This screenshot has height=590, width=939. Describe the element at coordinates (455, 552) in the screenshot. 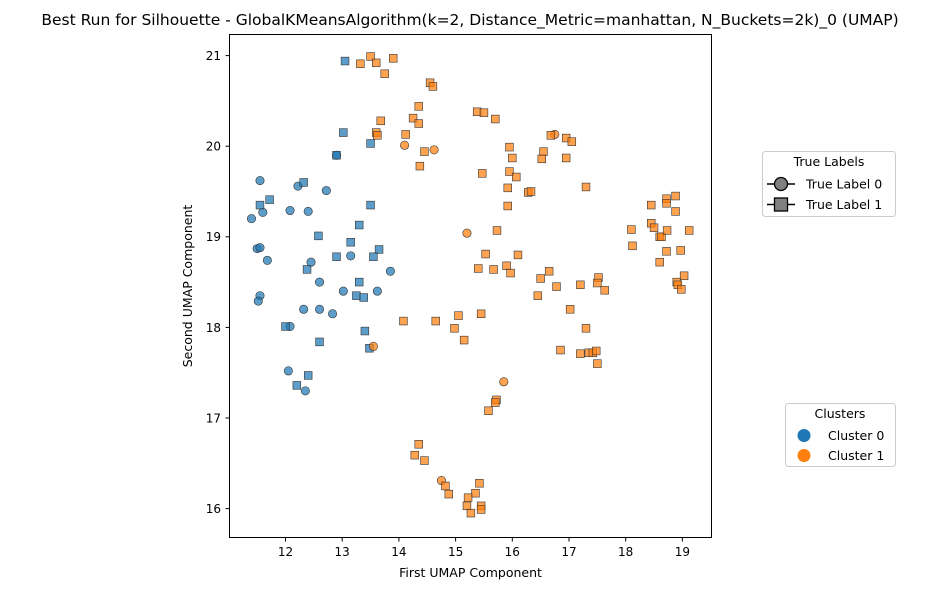

I see `x-tick-label: 15` at that location.